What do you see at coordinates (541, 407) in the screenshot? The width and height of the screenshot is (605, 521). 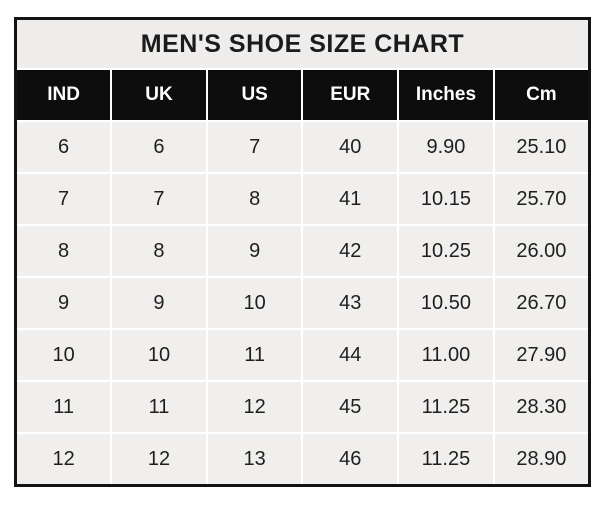 I see `table-cell: 28.30` at bounding box center [541, 407].